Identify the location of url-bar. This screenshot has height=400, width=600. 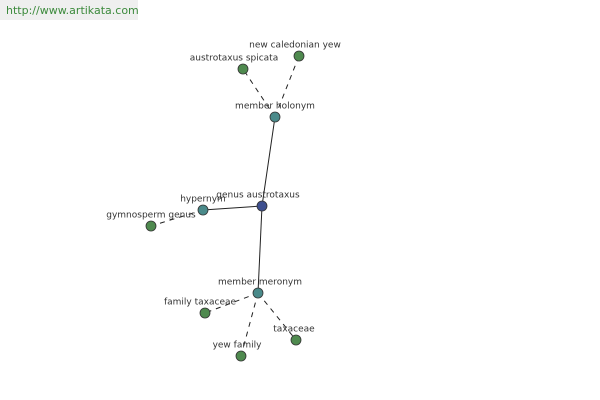
(69, 10).